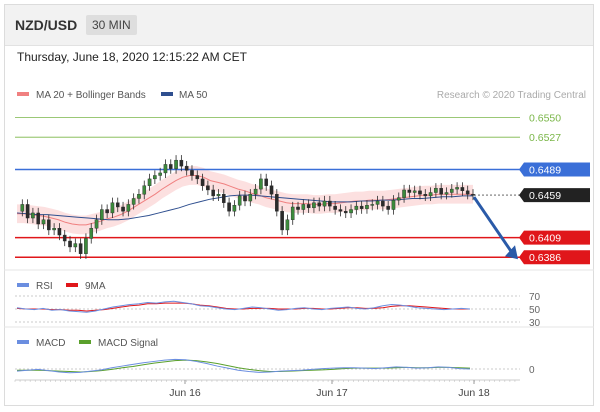 The height and width of the screenshot is (412, 600). Describe the element at coordinates (23, 342) in the screenshot. I see `legend-macd-swatch` at that location.